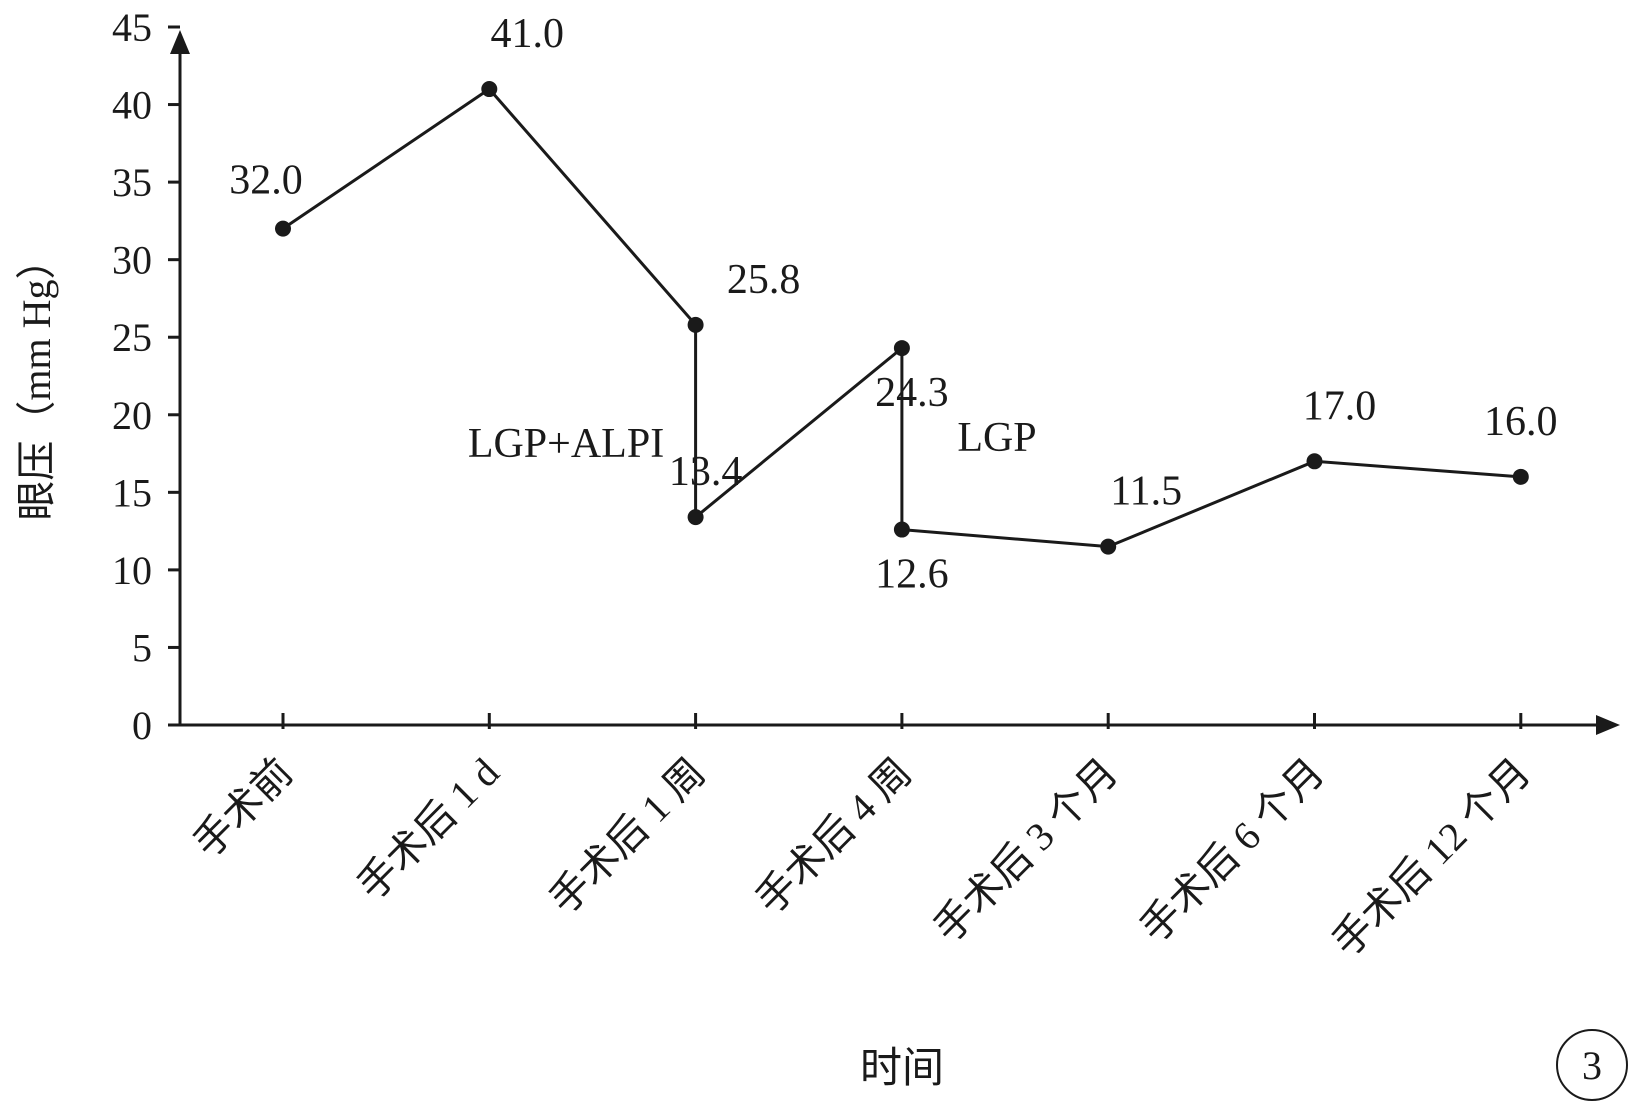 The width and height of the screenshot is (1634, 1103). I want to click on data-label: 16.0, so click(1521, 422).